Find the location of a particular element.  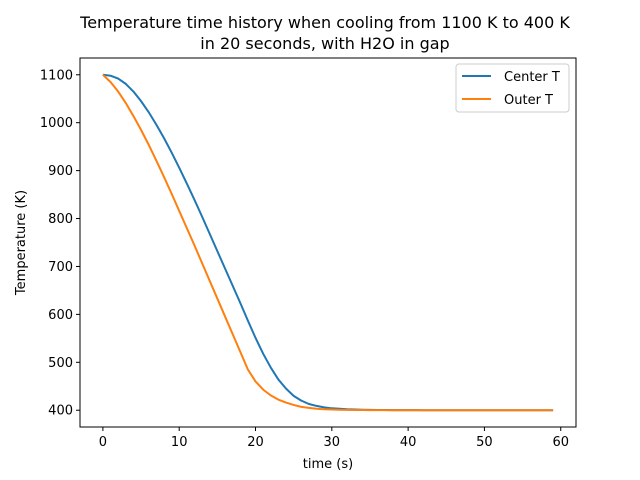

x-ticks: 0 10 20 30 40 50 60 is located at coordinates (334, 438).